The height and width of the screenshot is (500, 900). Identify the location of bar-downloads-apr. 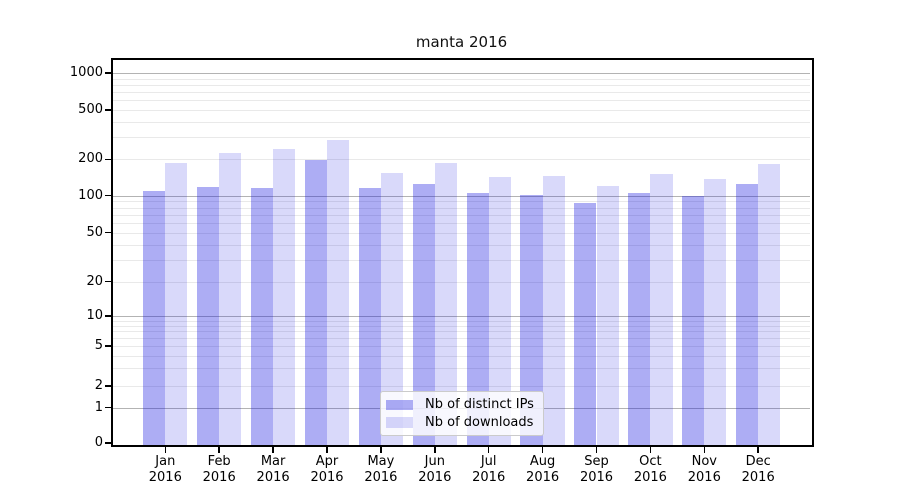
(338, 292).